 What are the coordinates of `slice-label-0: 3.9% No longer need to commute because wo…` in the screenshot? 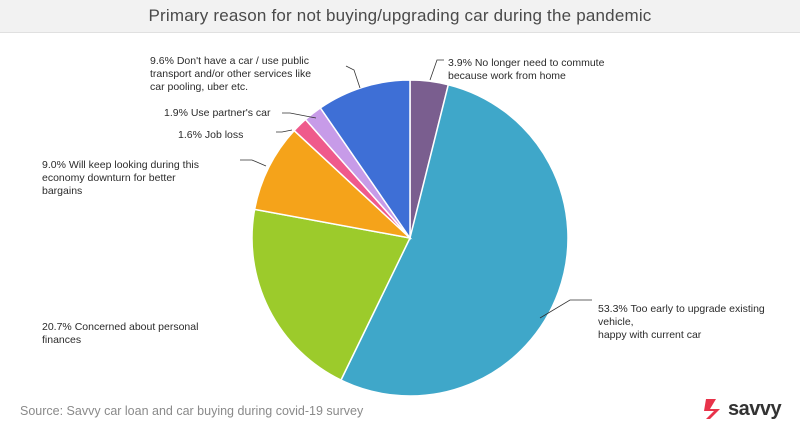 It's located at (526, 69).